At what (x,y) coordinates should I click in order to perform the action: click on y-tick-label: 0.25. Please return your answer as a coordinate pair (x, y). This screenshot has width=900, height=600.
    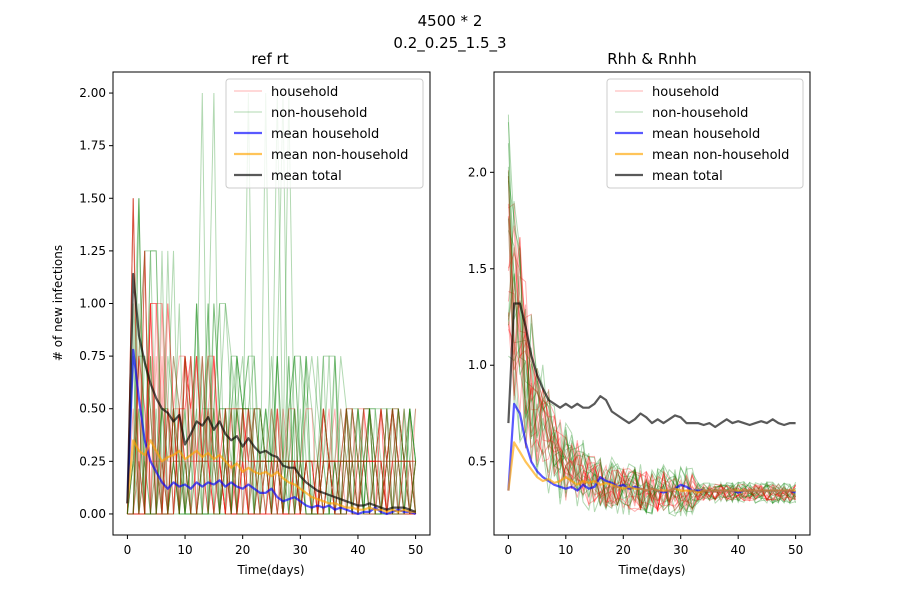
    Looking at the image, I should click on (92, 461).